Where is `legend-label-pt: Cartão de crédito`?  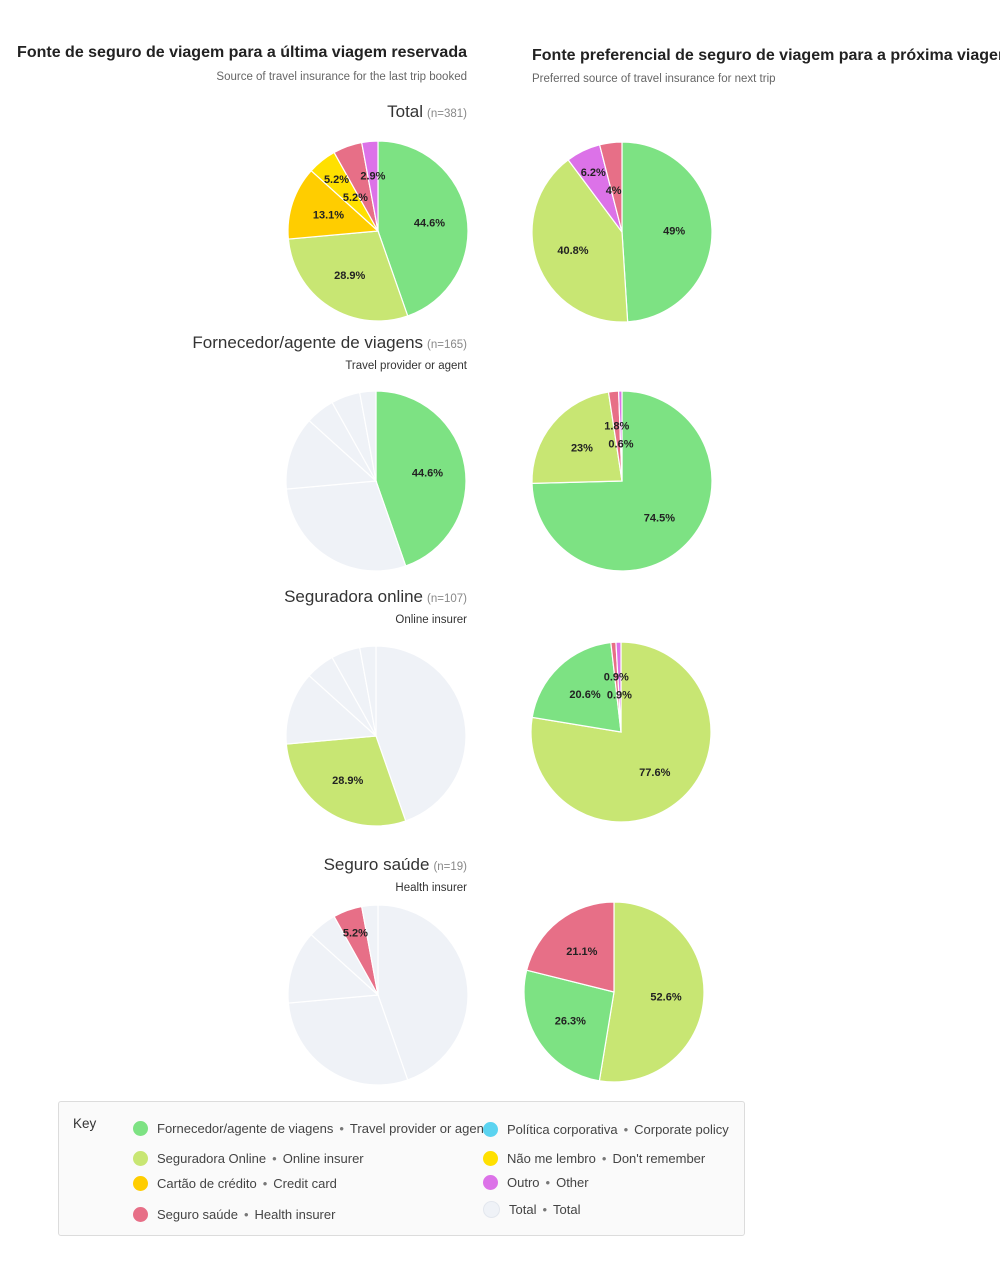 legend-label-pt: Cartão de crédito is located at coordinates (207, 1183).